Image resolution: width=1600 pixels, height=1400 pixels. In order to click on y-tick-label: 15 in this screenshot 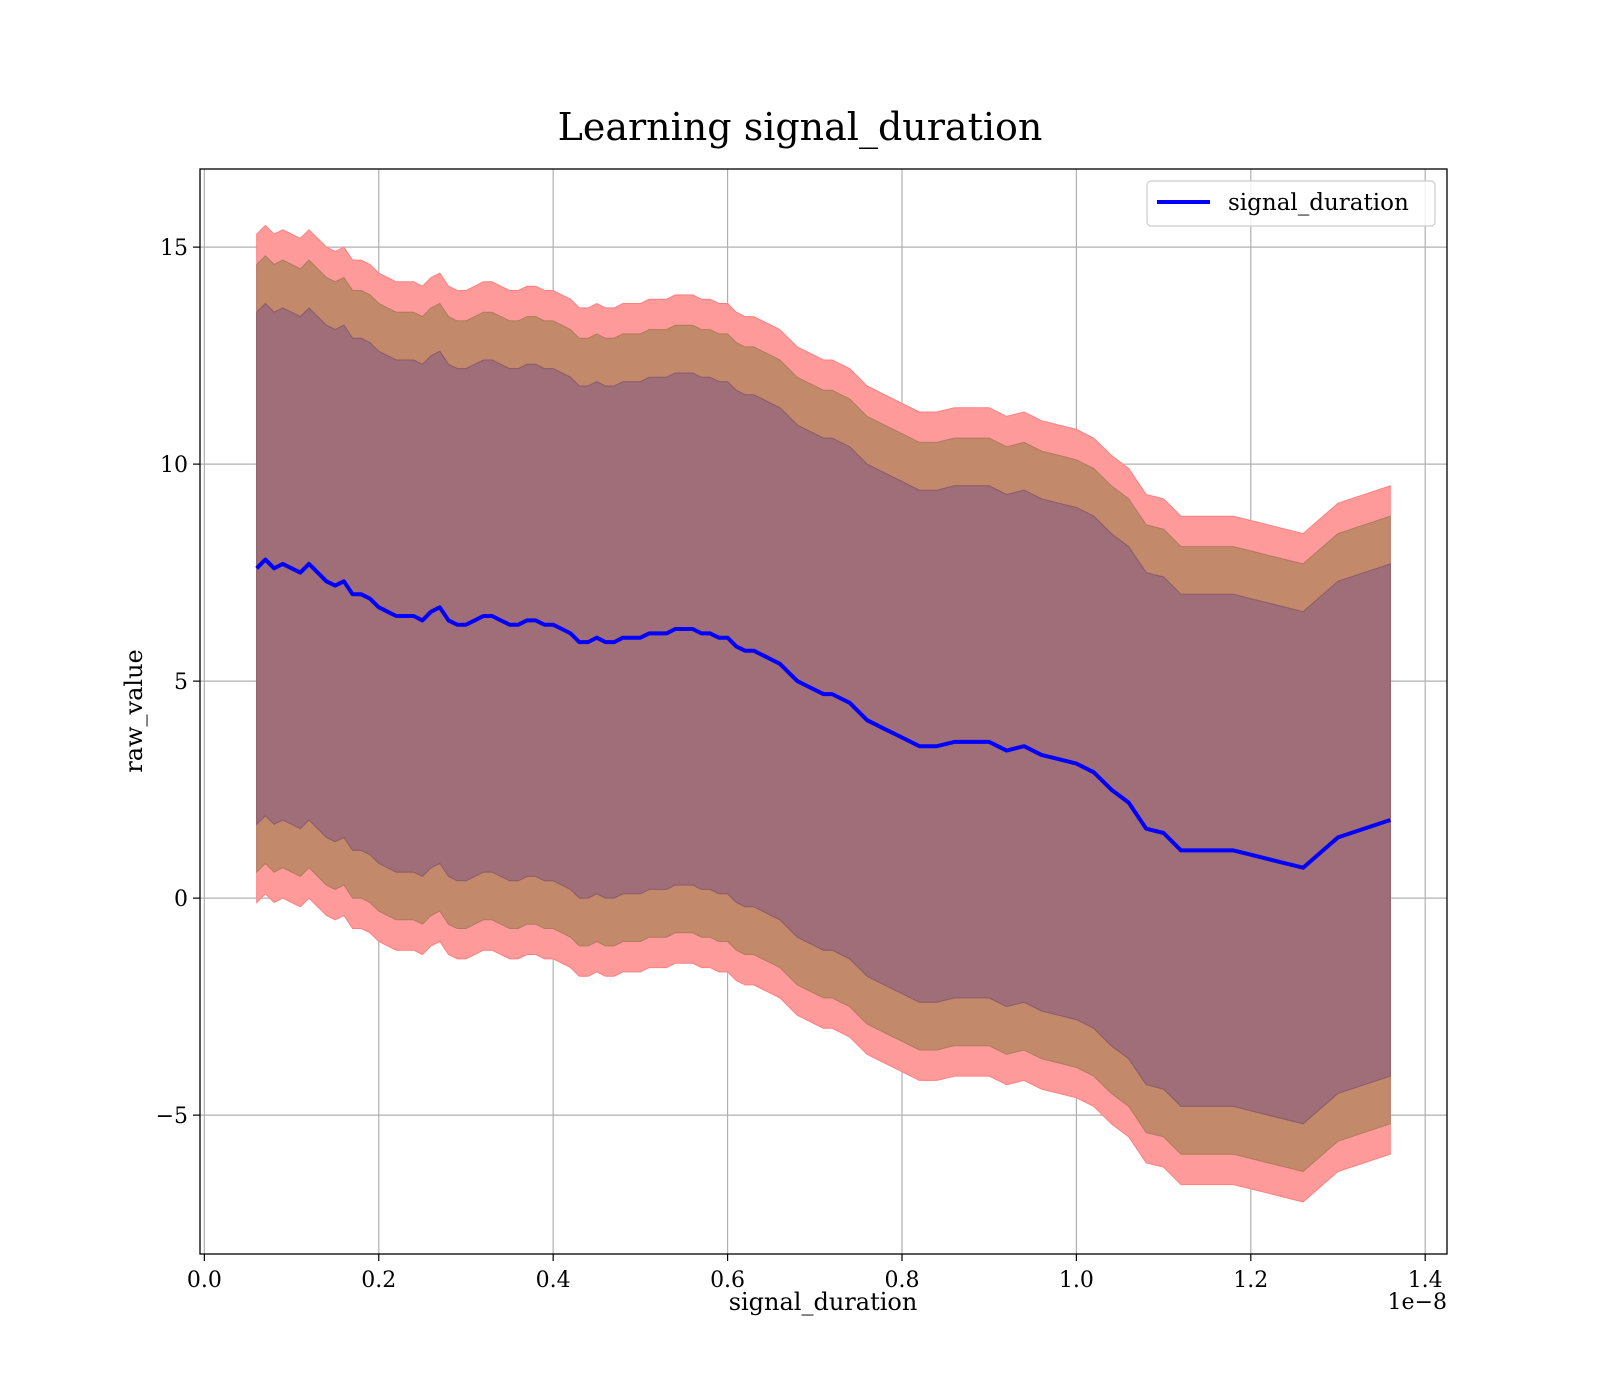, I will do `click(174, 248)`.